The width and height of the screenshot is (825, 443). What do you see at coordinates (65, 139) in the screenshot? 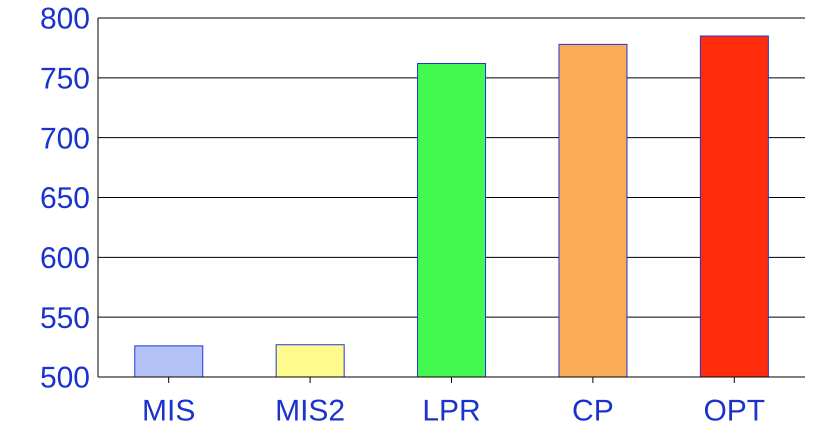
I see `y-tick-label: 700` at bounding box center [65, 139].